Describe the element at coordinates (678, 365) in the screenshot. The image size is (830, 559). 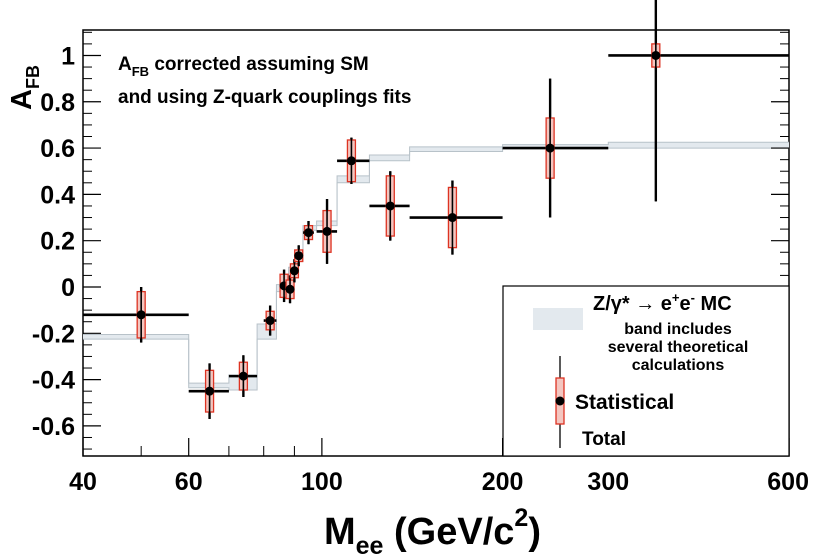
I see `legend-band-line-3: calculations` at that location.